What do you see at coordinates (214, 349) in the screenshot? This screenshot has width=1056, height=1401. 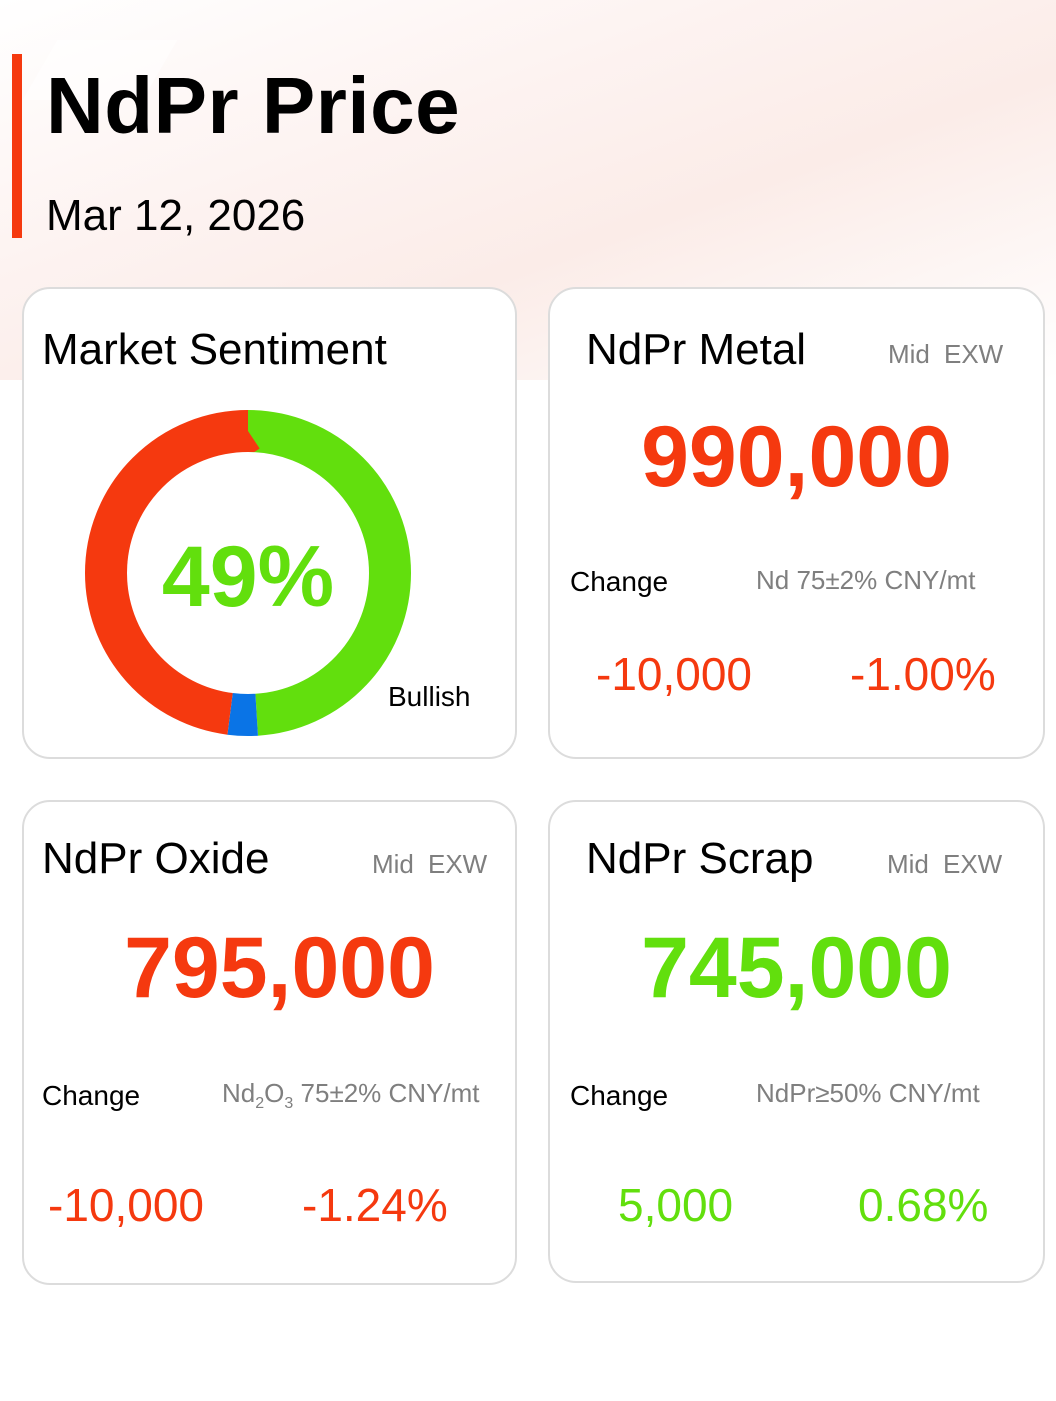 I see `card-title: Market Sentiment` at bounding box center [214, 349].